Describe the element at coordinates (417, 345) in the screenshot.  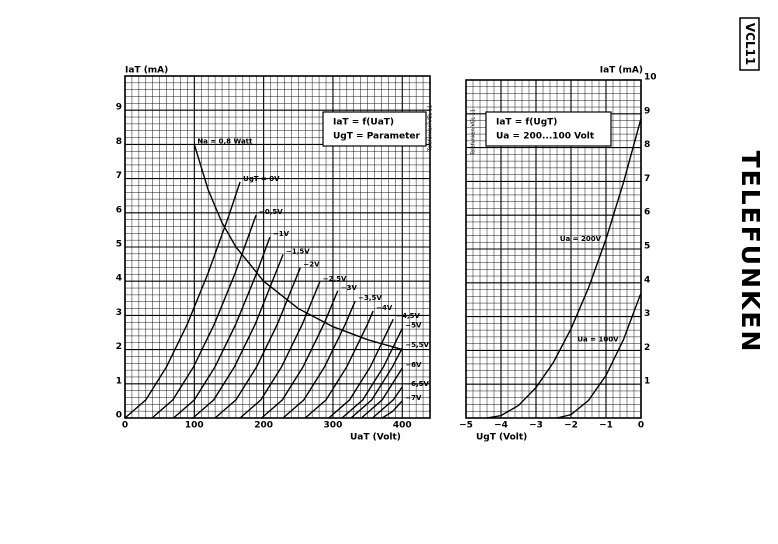
I see `curve-label: −5,5V` at that location.